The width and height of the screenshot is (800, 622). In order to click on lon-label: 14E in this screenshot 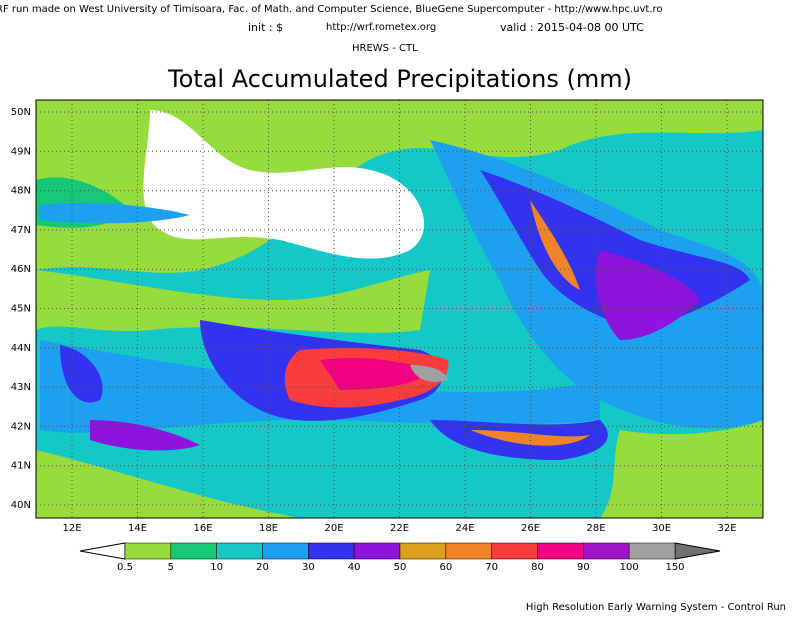, I will do `click(137, 528)`.